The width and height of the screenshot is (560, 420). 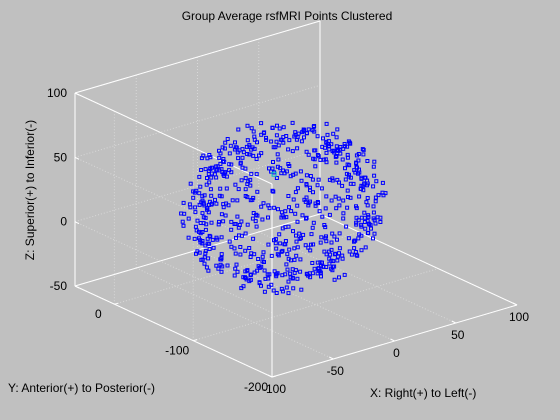 I want to click on highlight-point, so click(x=274, y=174).